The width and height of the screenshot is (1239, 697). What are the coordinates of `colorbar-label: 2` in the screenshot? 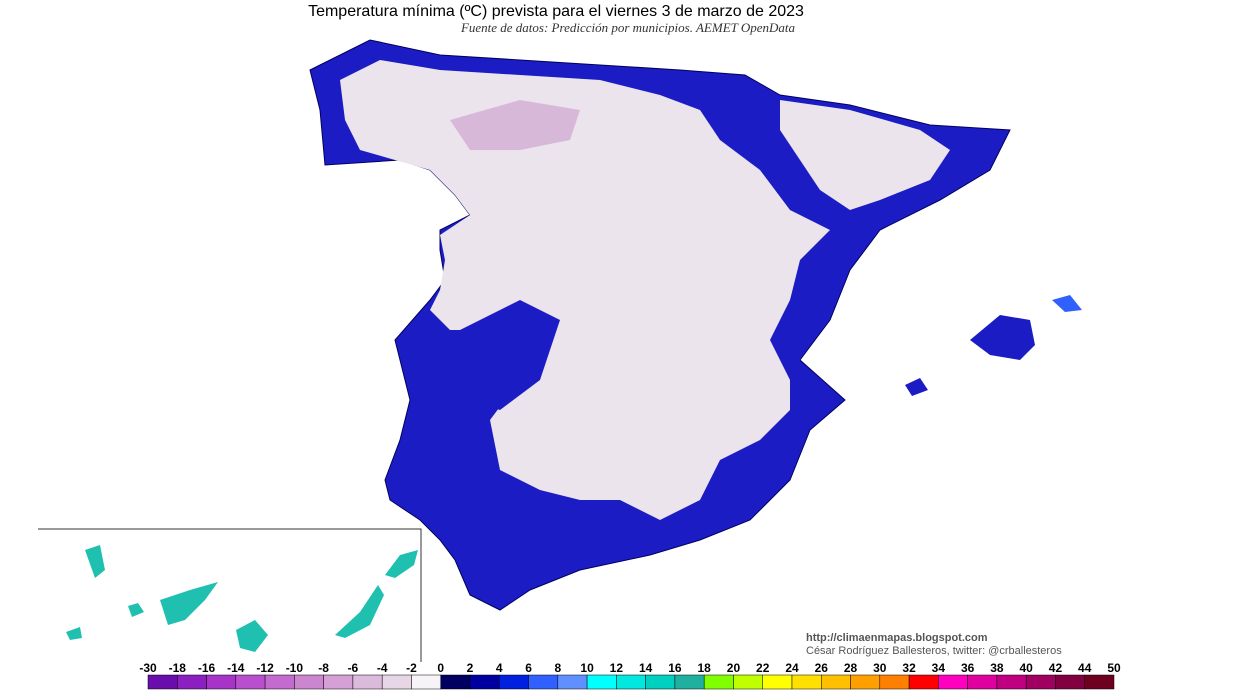 It's located at (470, 668).